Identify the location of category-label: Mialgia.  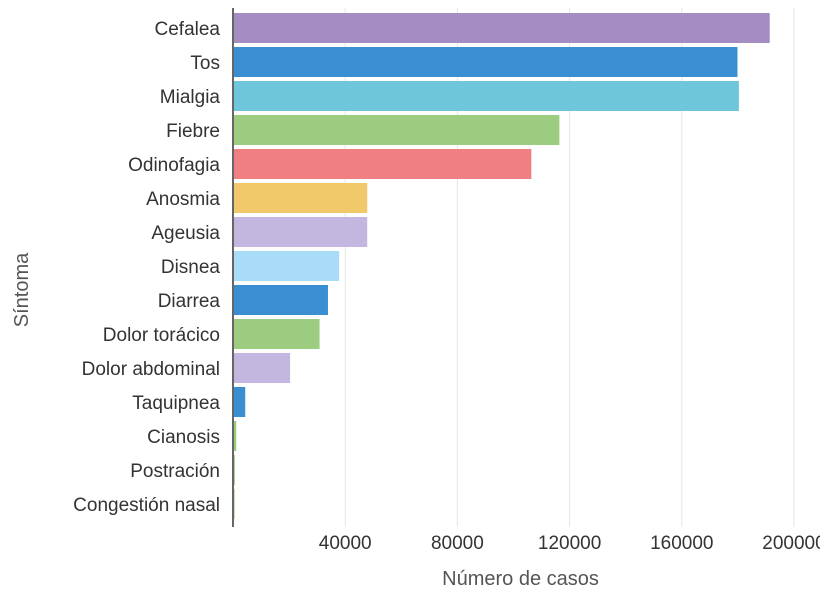
(190, 97).